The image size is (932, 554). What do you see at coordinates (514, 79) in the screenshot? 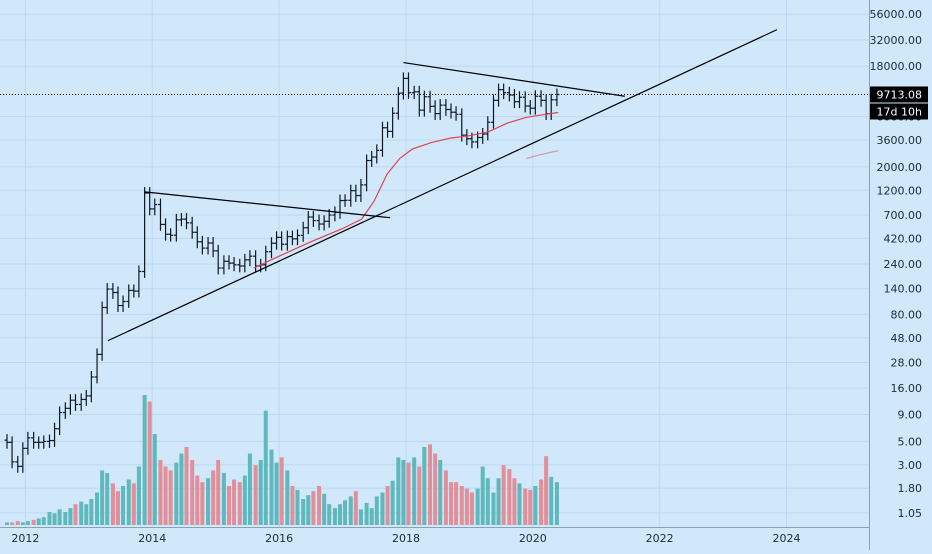
I see `resistance-trendline-2018` at bounding box center [514, 79].